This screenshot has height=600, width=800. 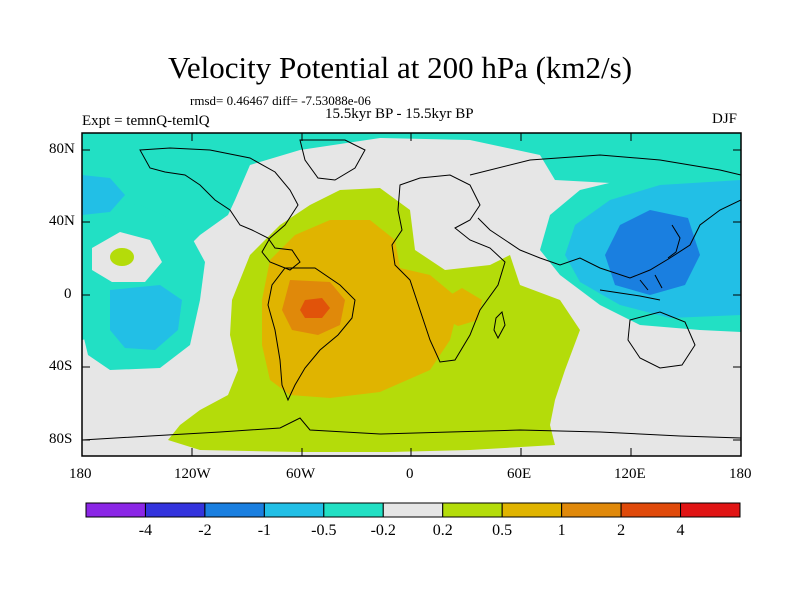 I want to click on lon-label-180-east: 180, so click(x=740, y=474).